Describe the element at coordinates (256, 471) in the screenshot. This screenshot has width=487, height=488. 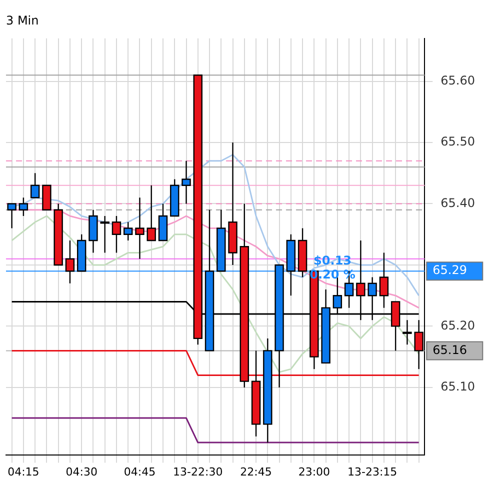
I see `x-tick-label: 22:45` at that location.